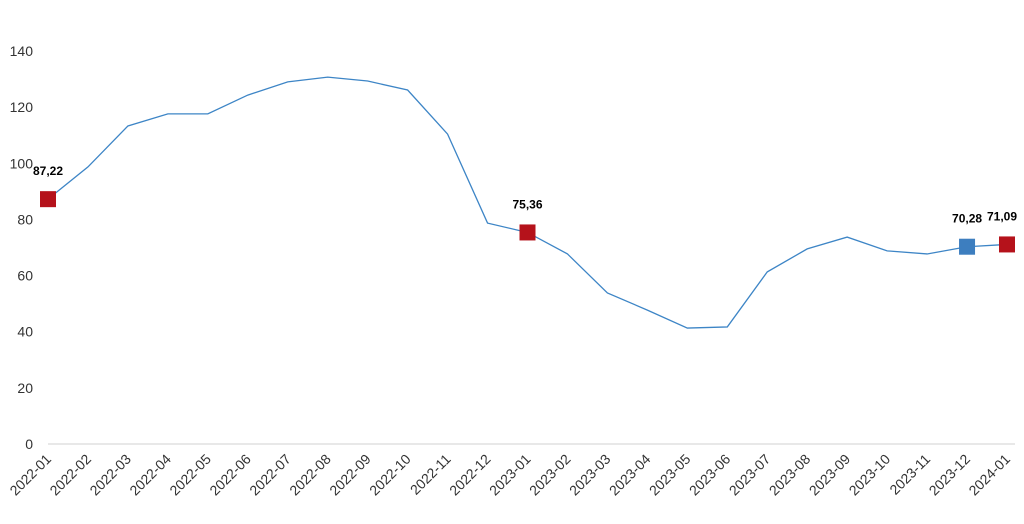 The height and width of the screenshot is (524, 1024). What do you see at coordinates (270, 475) in the screenshot?
I see `x-tick-label: 2022-07` at bounding box center [270, 475].